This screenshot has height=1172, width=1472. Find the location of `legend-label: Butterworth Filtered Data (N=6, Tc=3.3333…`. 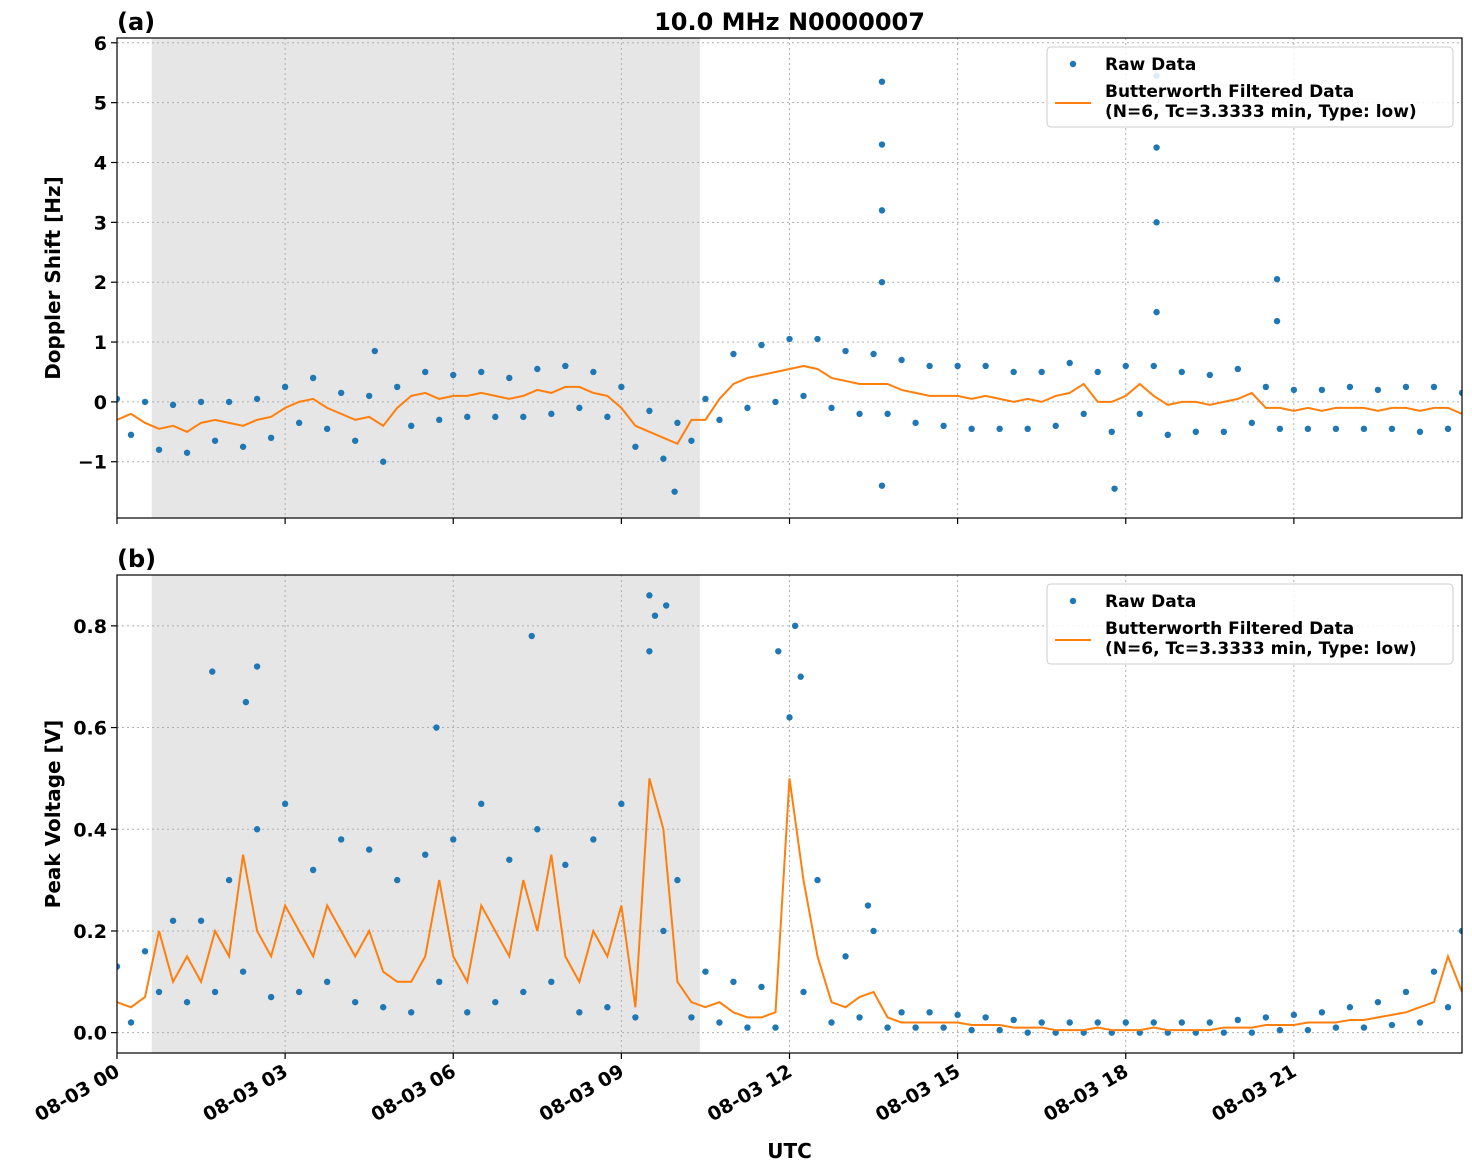

legend-label: Butterworth Filtered Data (N=6, Tc=3.3333… is located at coordinates (1261, 639).